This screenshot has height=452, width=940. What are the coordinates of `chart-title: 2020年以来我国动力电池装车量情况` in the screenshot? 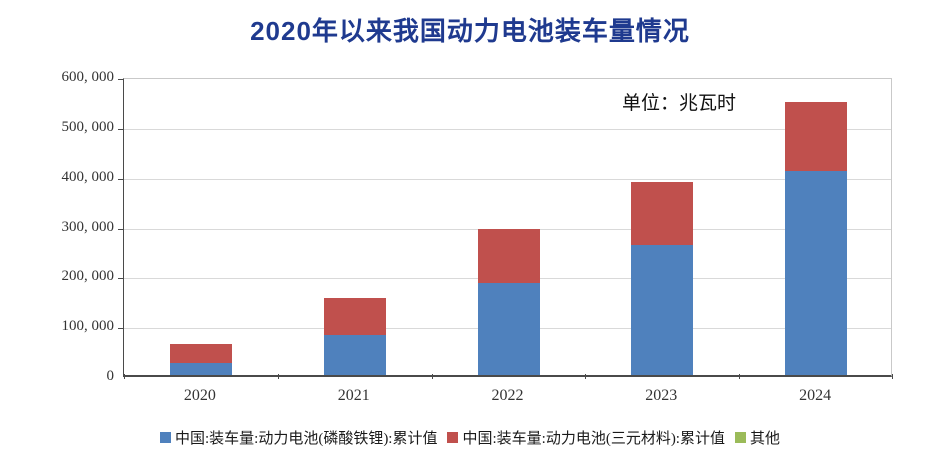 It's located at (470, 31).